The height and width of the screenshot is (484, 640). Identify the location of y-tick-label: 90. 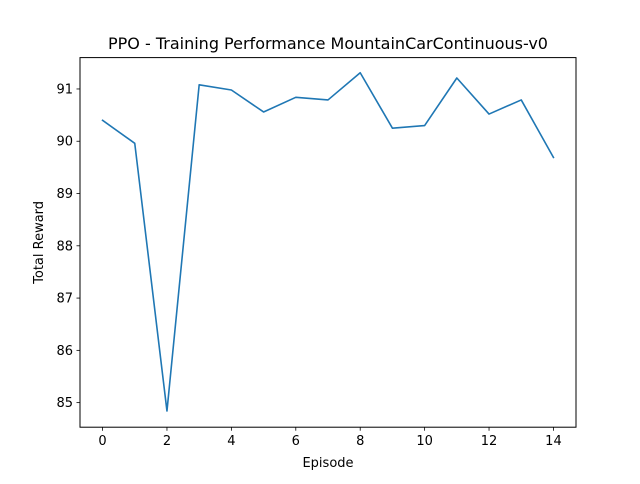
(64, 142).